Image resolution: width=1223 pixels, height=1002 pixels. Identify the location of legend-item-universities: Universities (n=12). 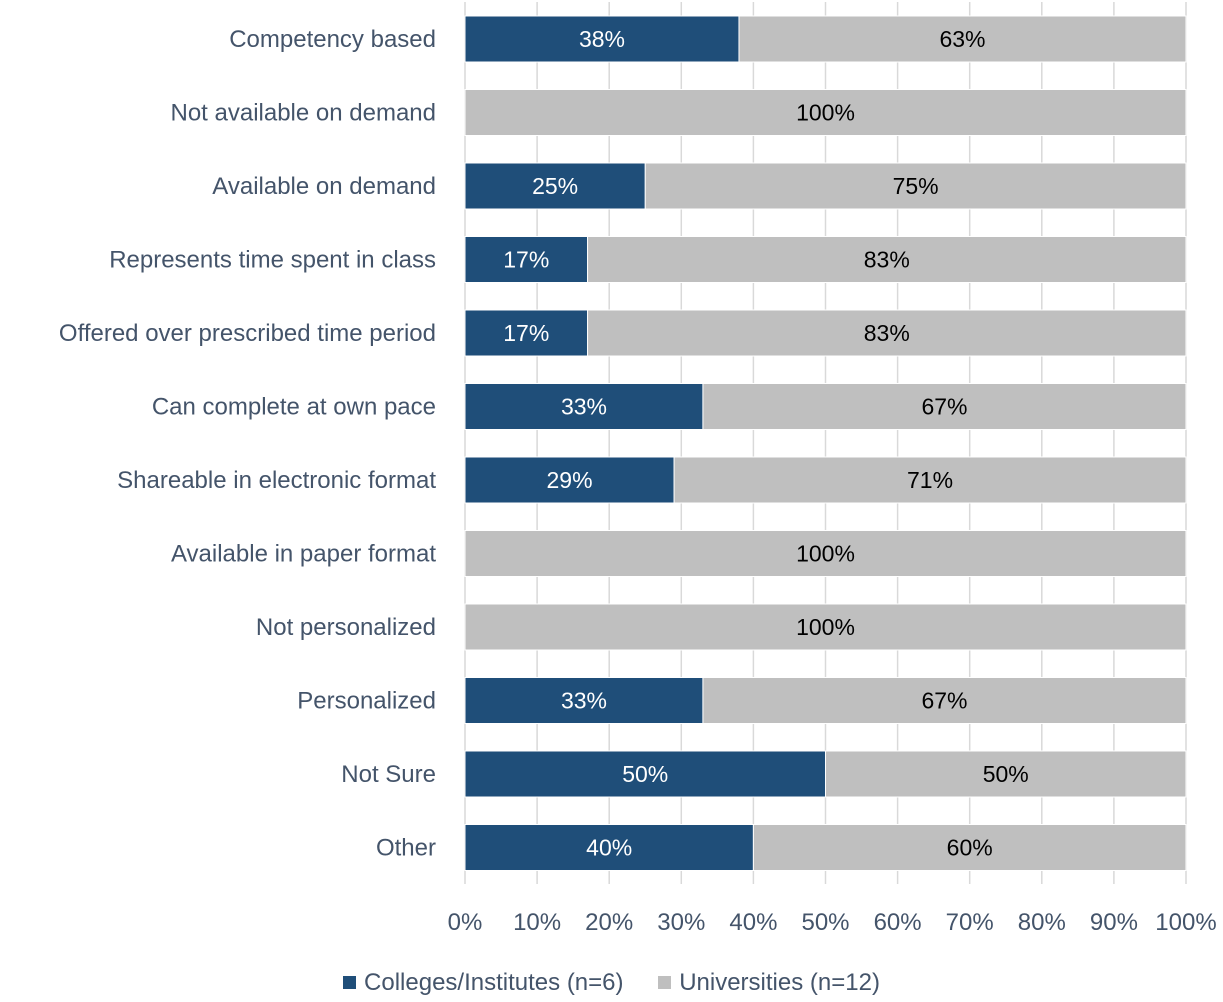
(769, 983).